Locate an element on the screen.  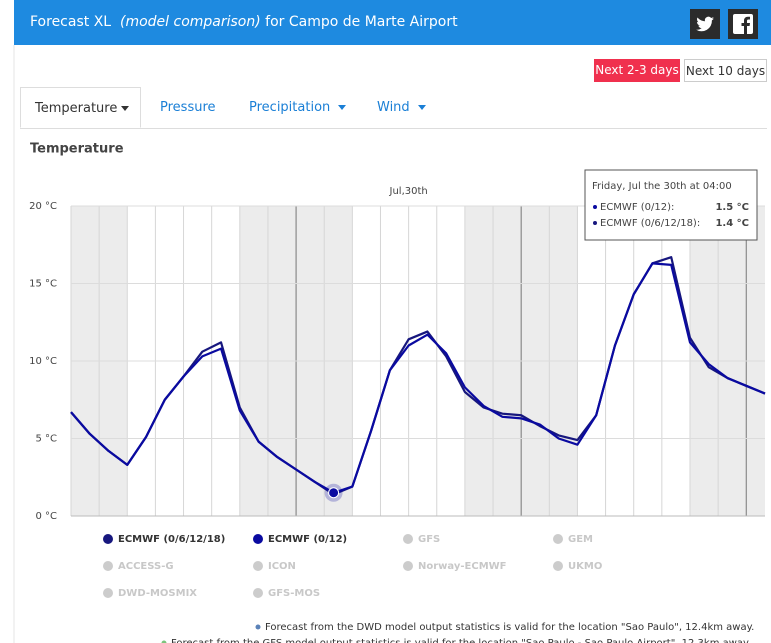
y-tick-label: 5 °C is located at coordinates (46, 439).